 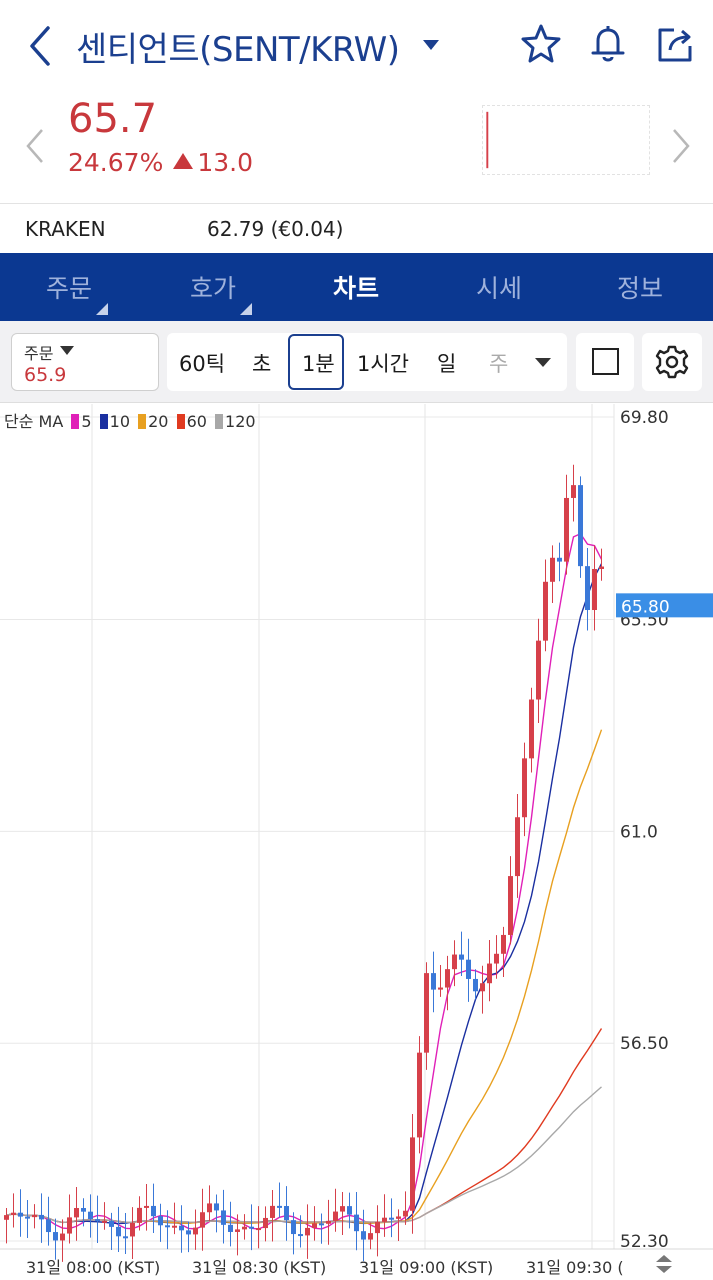 What do you see at coordinates (543, 362) in the screenshot?
I see `interval-dropdown-icon` at bounding box center [543, 362].